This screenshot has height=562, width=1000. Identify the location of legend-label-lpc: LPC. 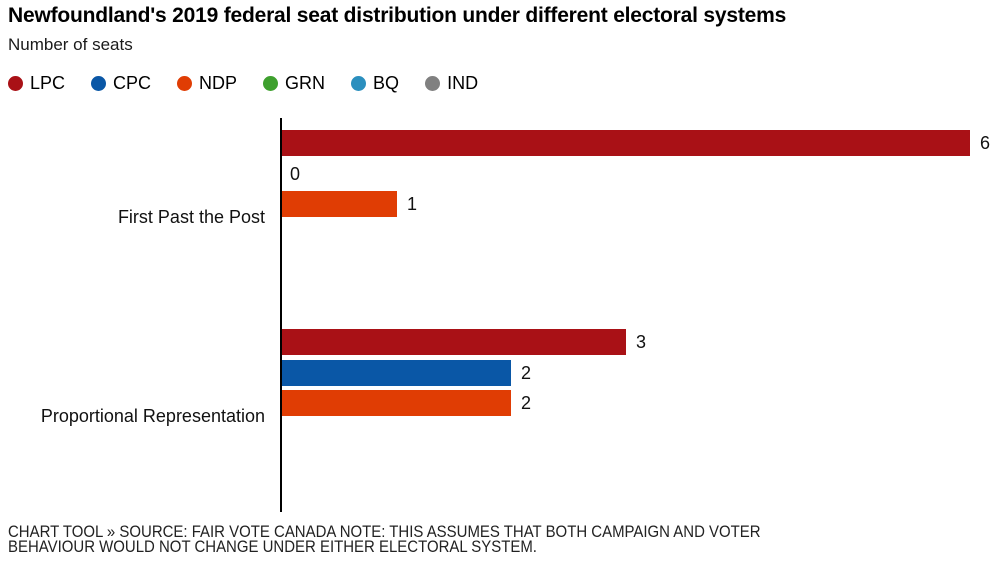
(48, 83).